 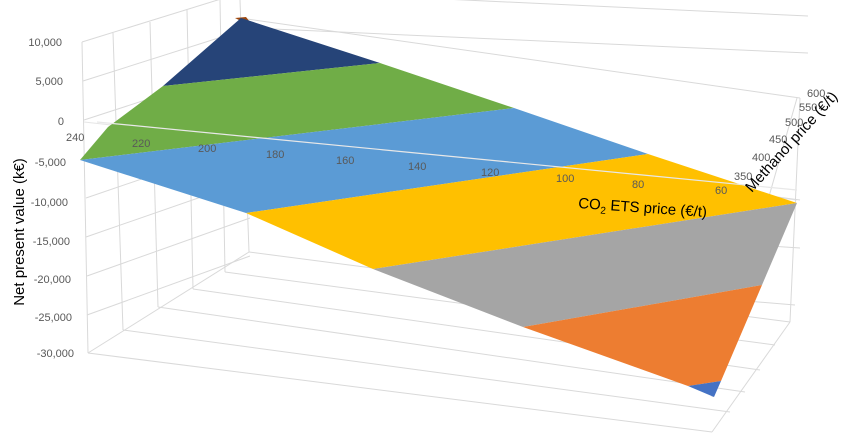 What do you see at coordinates (55, 354) in the screenshot?
I see `z-tick: -30,000` at bounding box center [55, 354].